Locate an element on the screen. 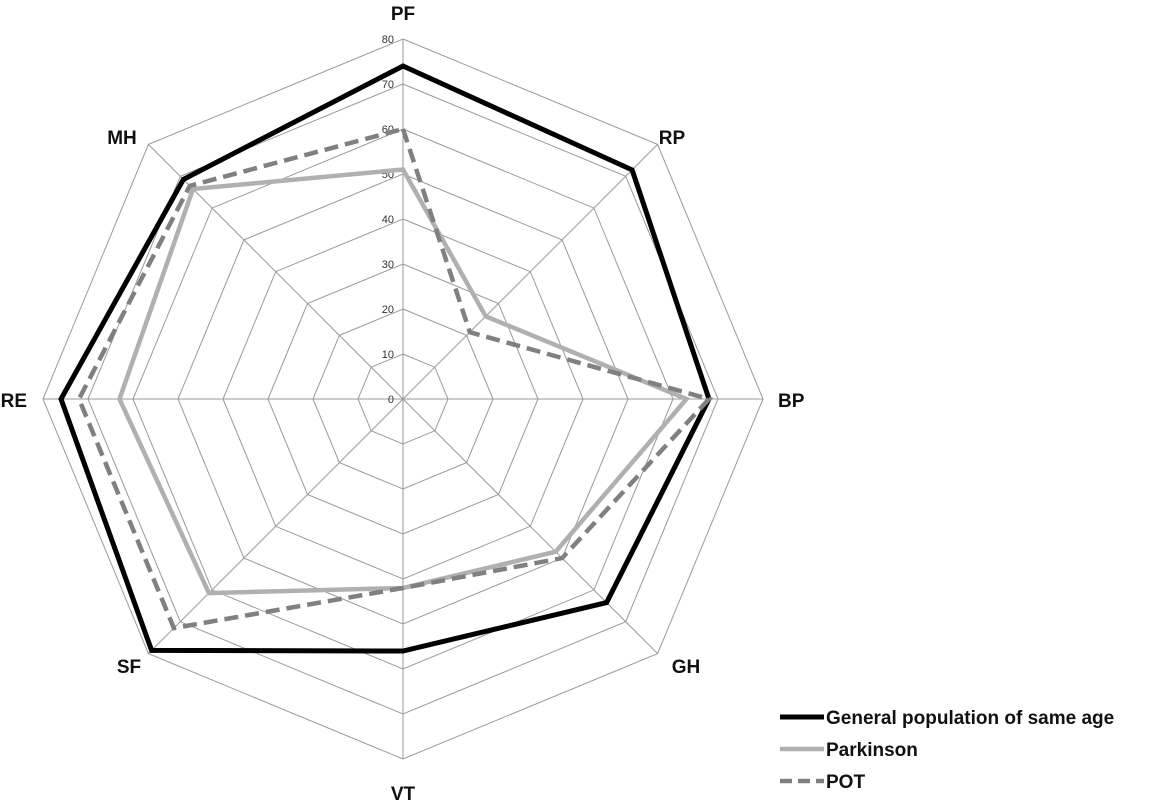  tick-label-80: 80 is located at coordinates (388, 40).